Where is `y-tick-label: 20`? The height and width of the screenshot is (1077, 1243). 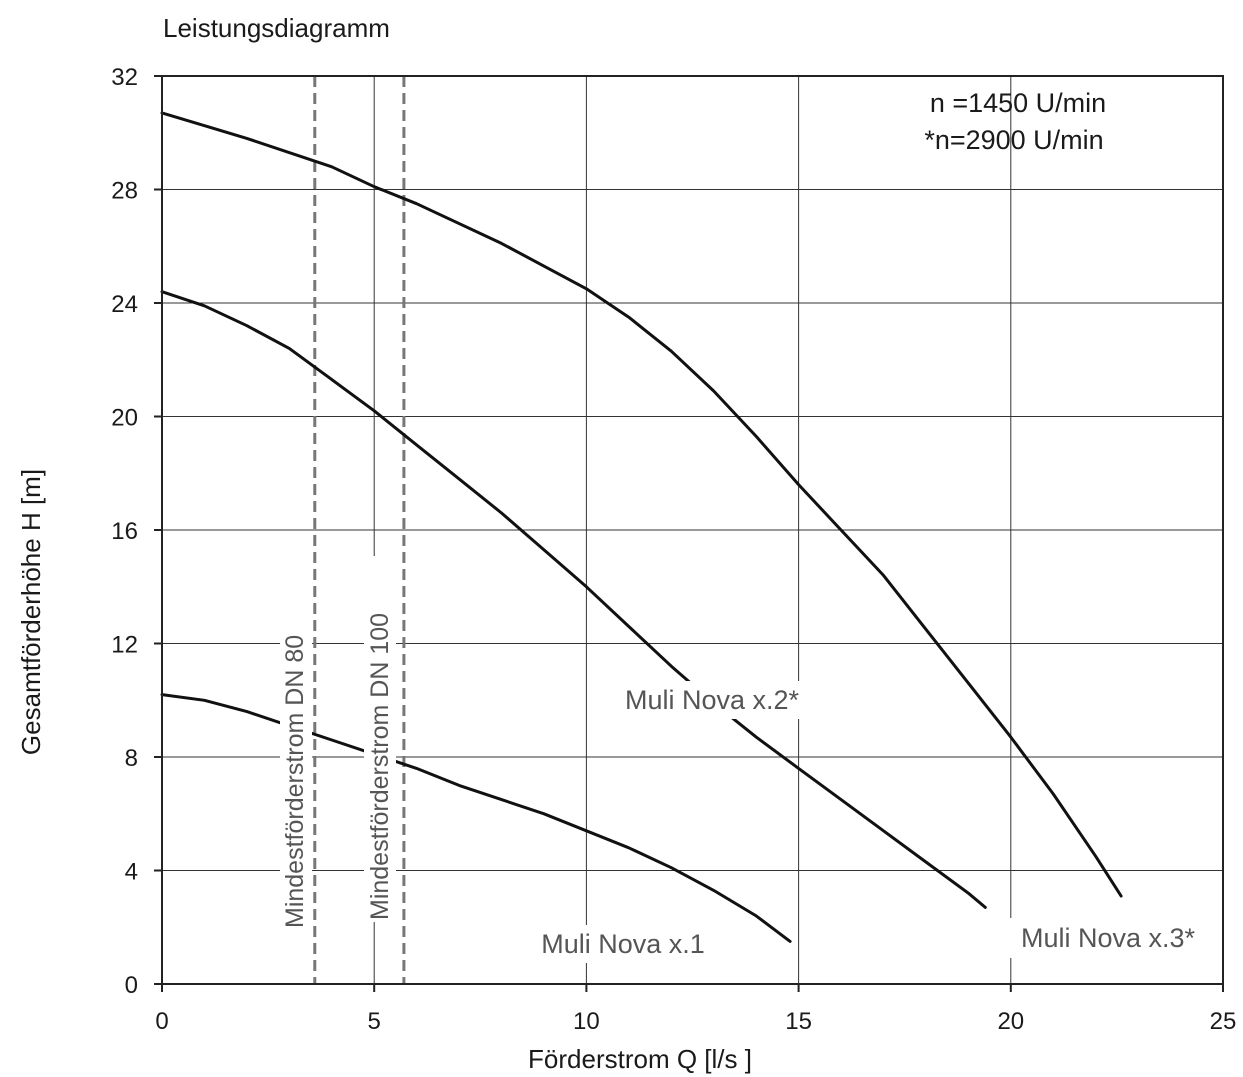
y-tick-label: 20 is located at coordinates (124, 418).